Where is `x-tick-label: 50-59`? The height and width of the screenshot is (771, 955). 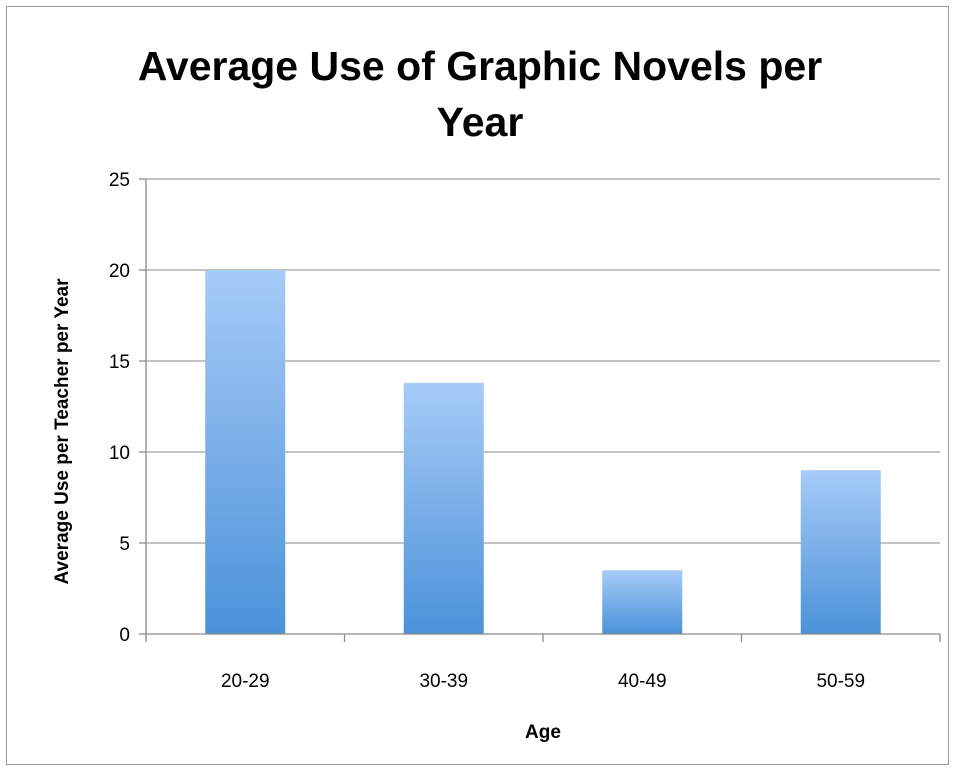
x-tick-label: 50-59 is located at coordinates (840, 681).